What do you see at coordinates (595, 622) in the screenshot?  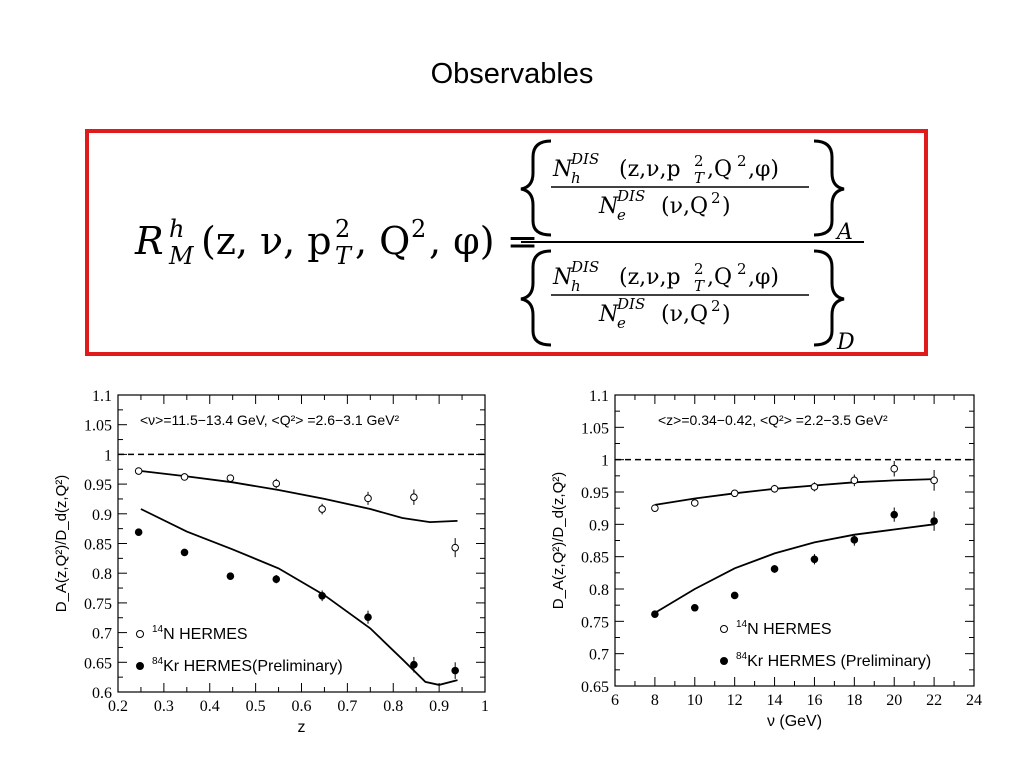 I see `y-tick-label: 0.75` at bounding box center [595, 622].